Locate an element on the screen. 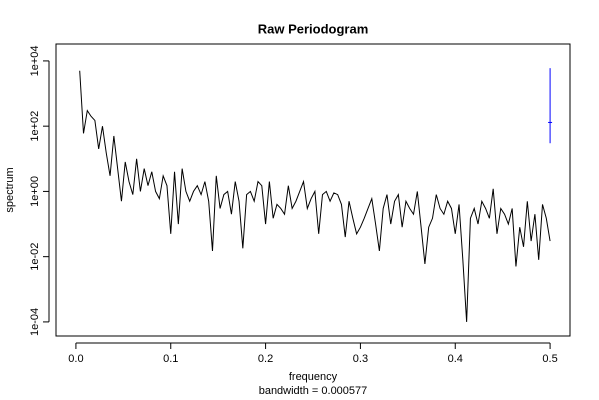 The height and width of the screenshot is (400, 599). x-tick-label: 0.4 is located at coordinates (455, 359).